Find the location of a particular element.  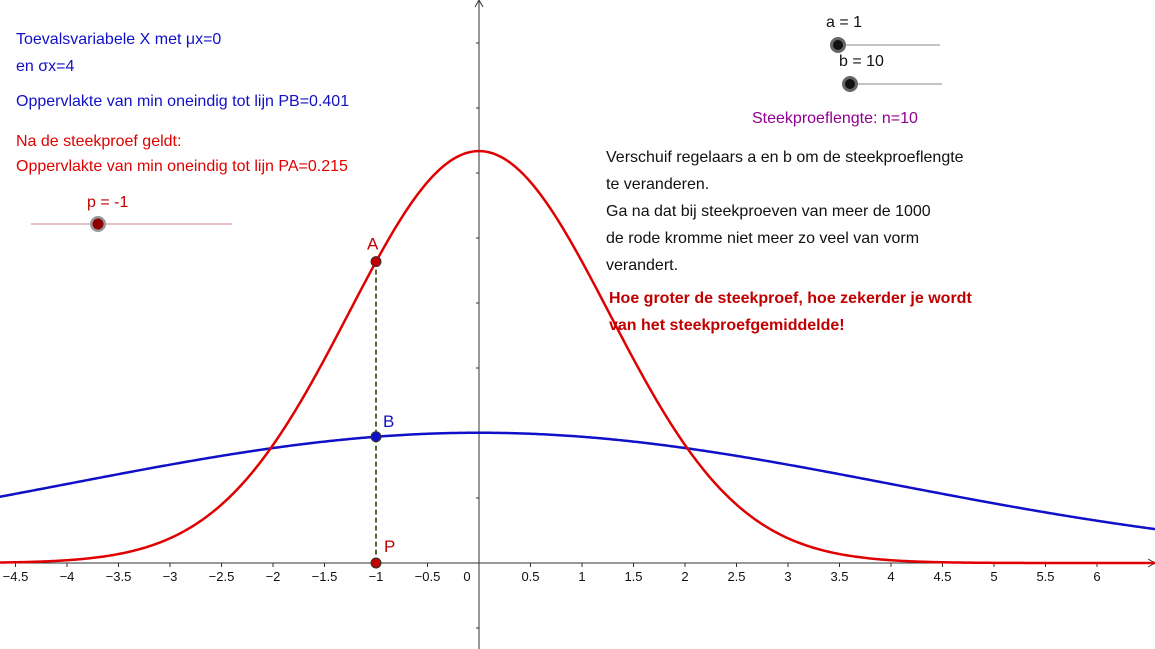

x-tick-label: 5 is located at coordinates (993, 576).